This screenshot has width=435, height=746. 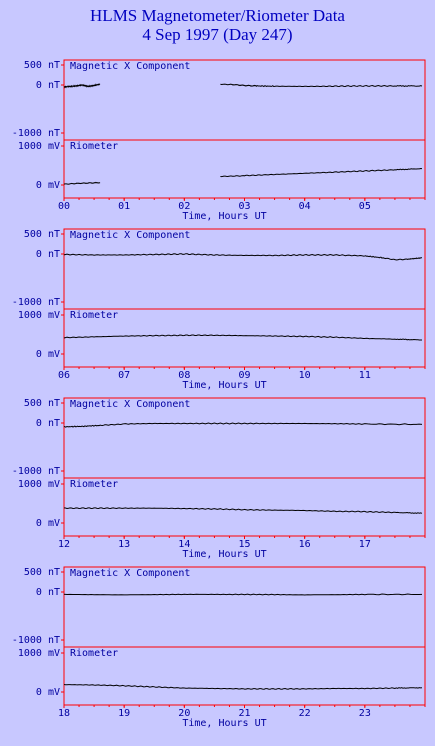 I want to click on x-tick-label: 16, so click(x=305, y=544).